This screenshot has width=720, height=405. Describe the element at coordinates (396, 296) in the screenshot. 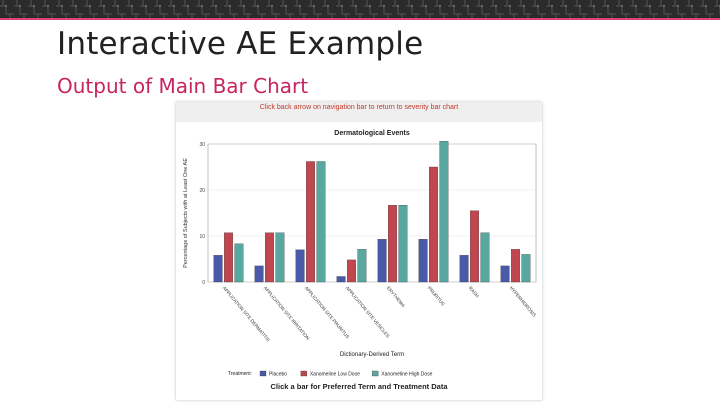

I see `x-tick-label: ERYTHEMA` at that location.